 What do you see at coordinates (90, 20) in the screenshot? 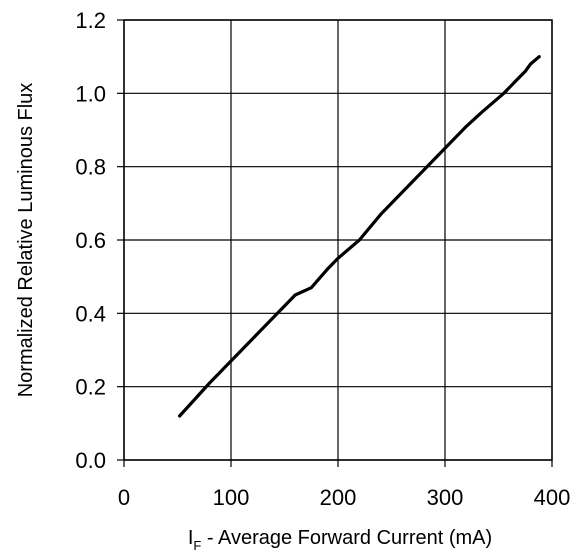
I see `y-tick-label: 1.2` at bounding box center [90, 20].